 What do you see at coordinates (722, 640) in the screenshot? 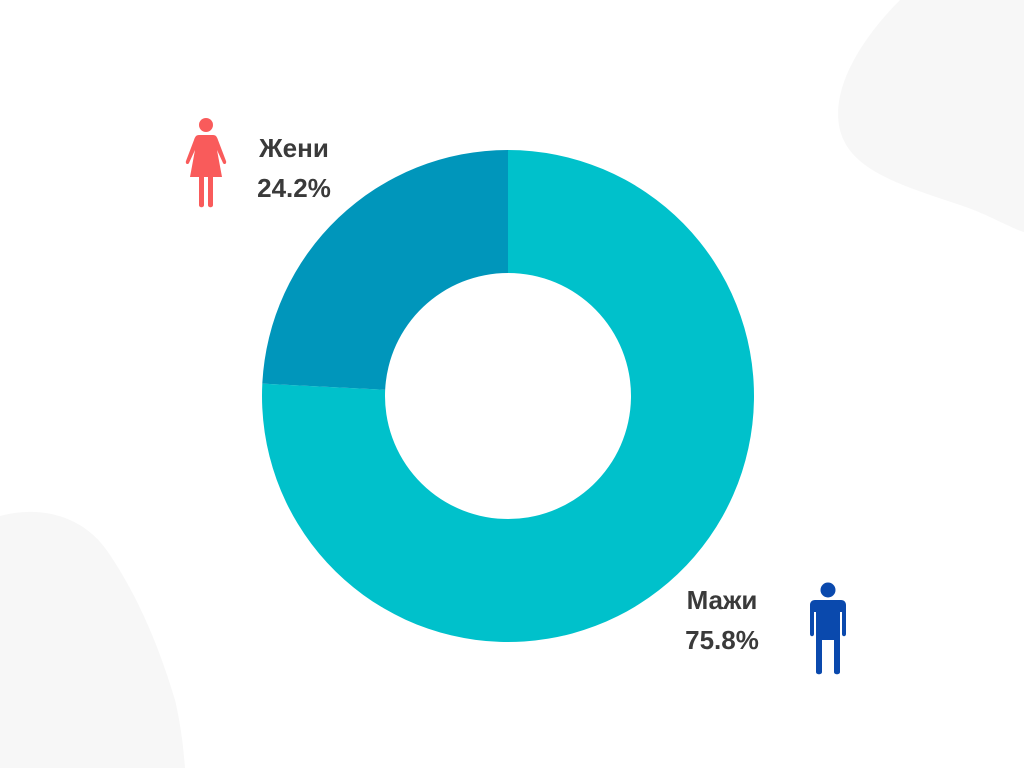
I see `men-label-percent: 75.8%` at bounding box center [722, 640].